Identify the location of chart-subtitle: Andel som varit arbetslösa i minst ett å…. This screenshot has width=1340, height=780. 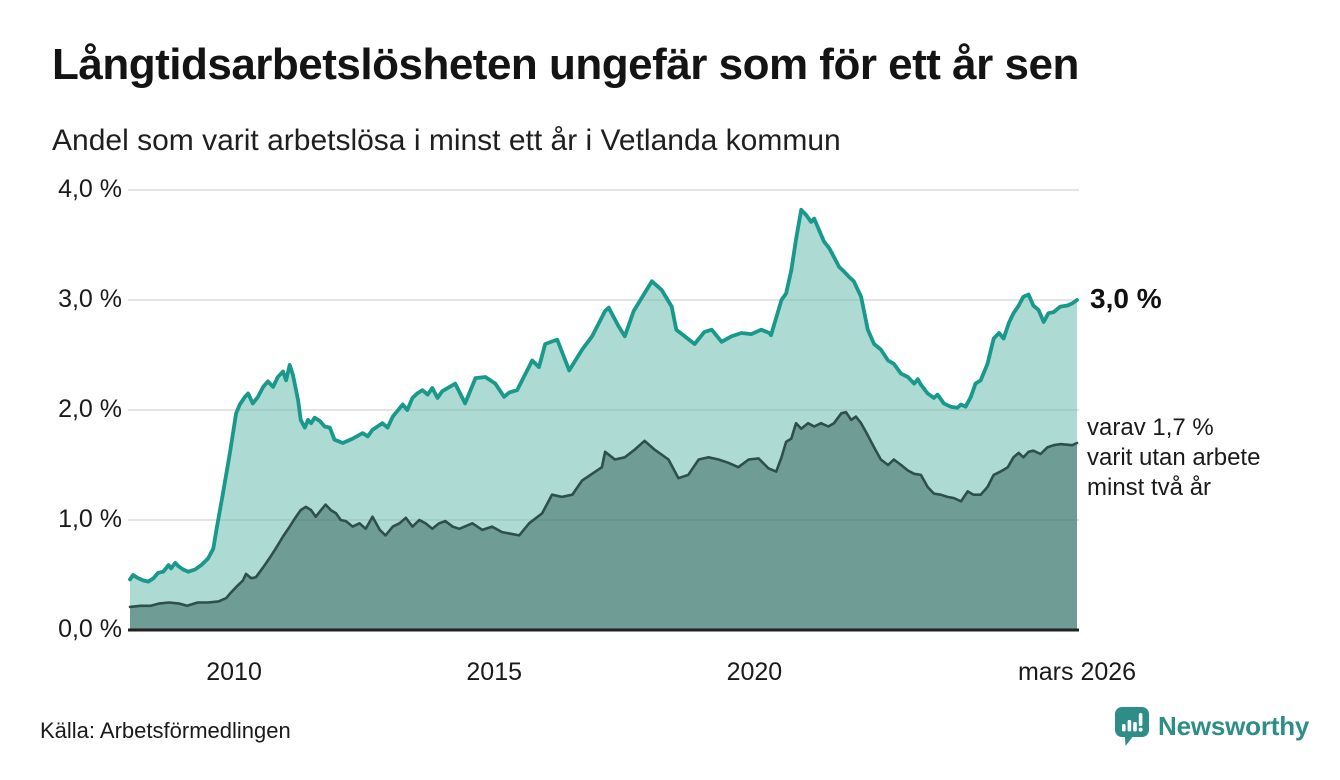
(446, 140).